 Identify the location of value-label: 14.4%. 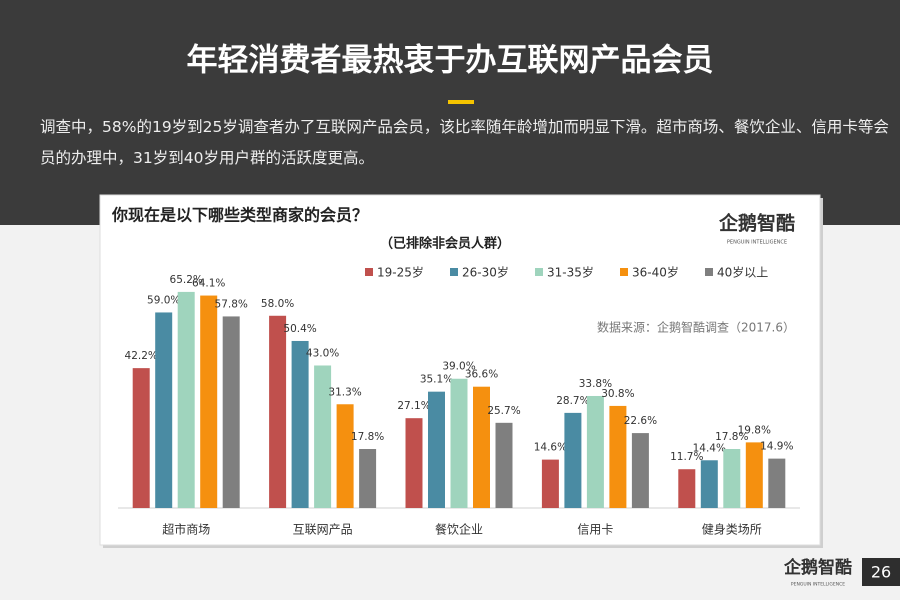
(709, 448).